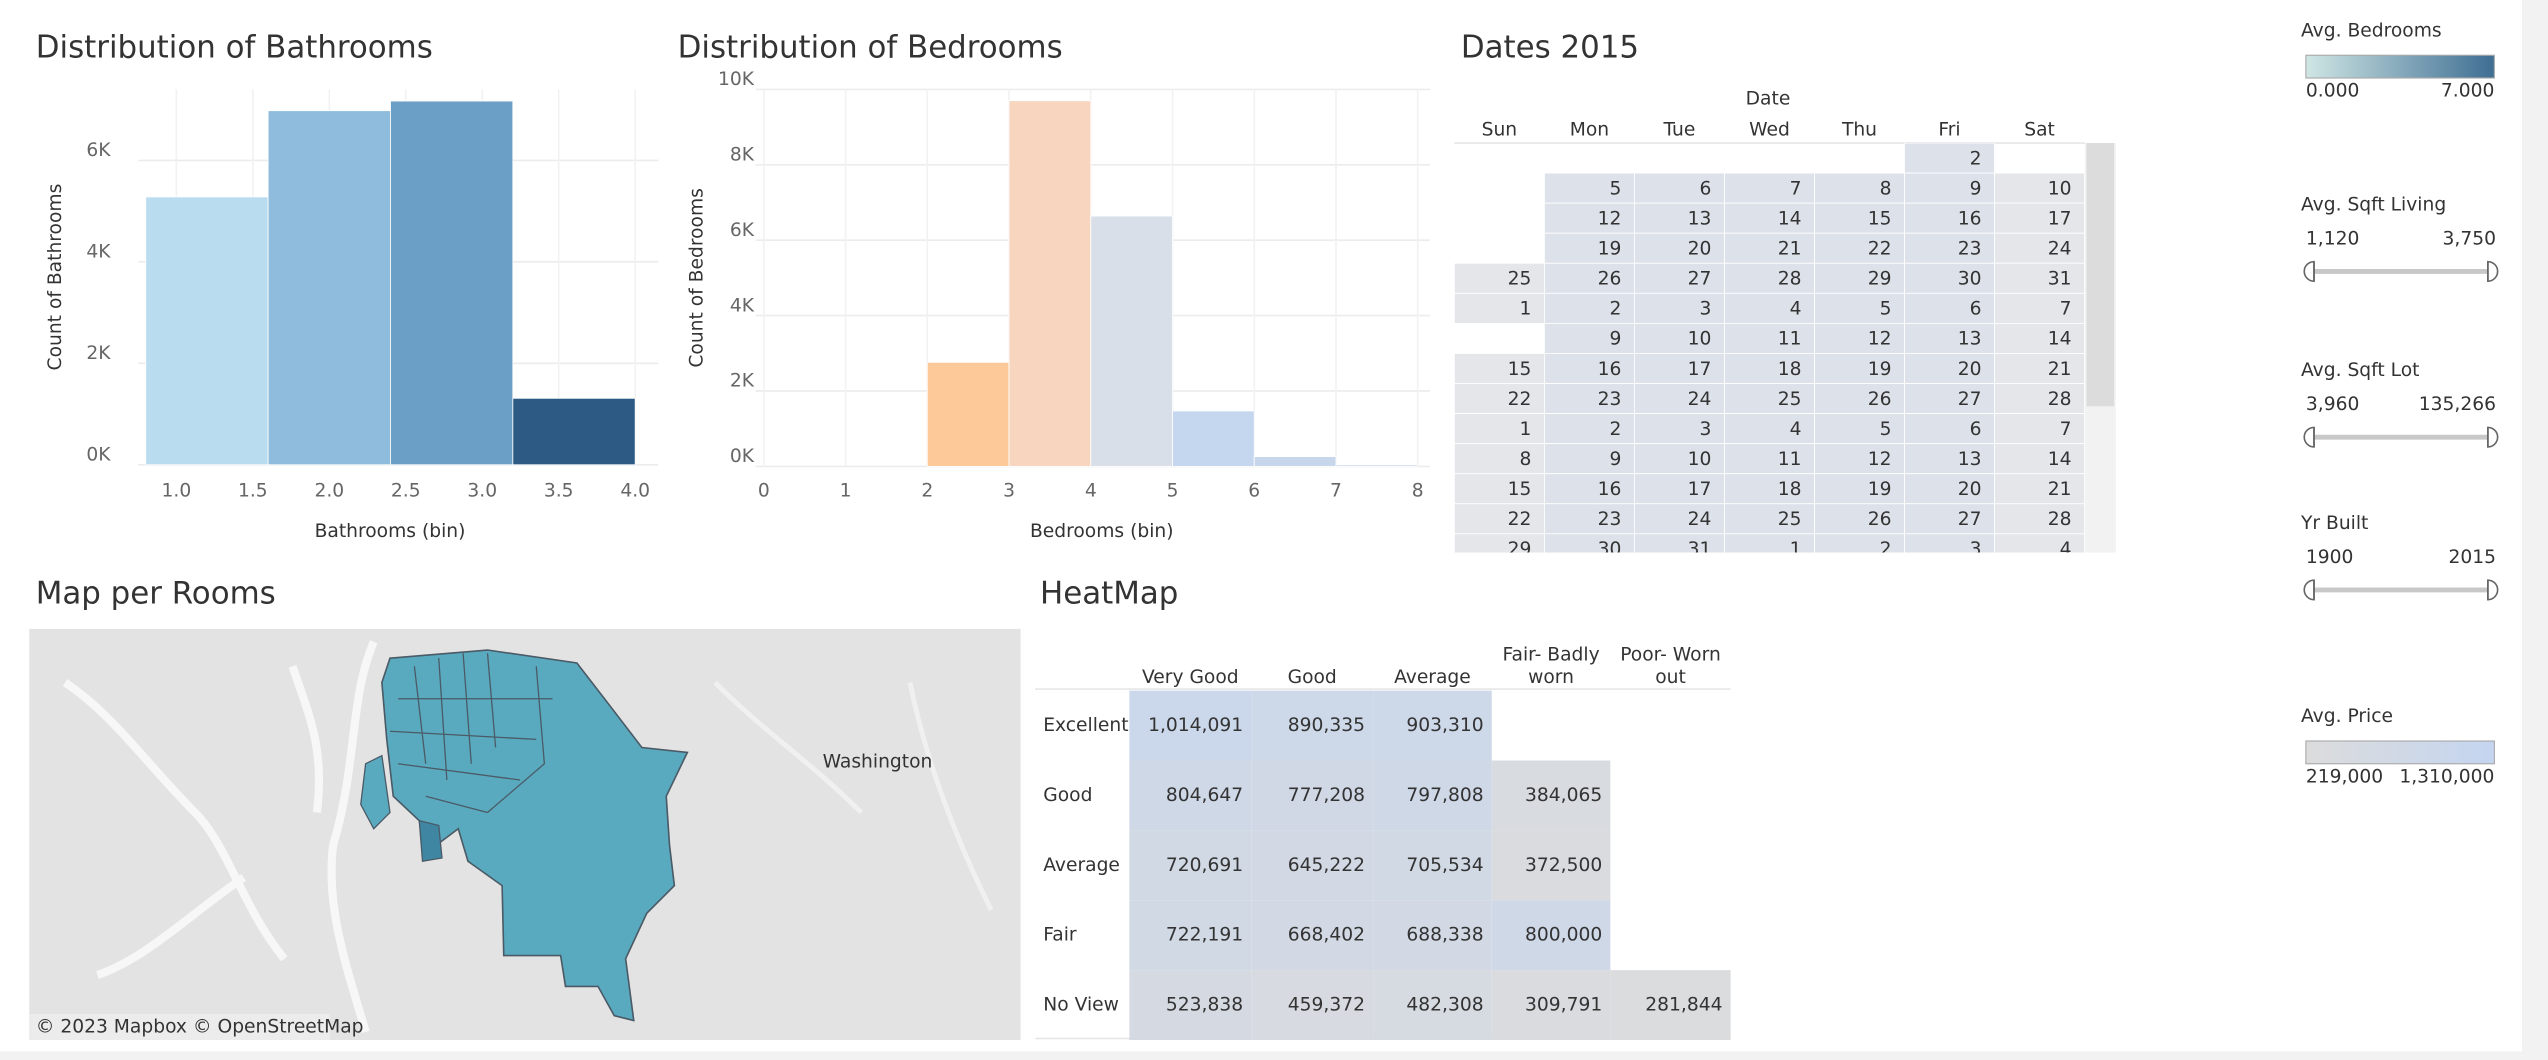  Describe the element at coordinates (2100, 275) in the screenshot. I see `scrollbar-thumb` at that location.